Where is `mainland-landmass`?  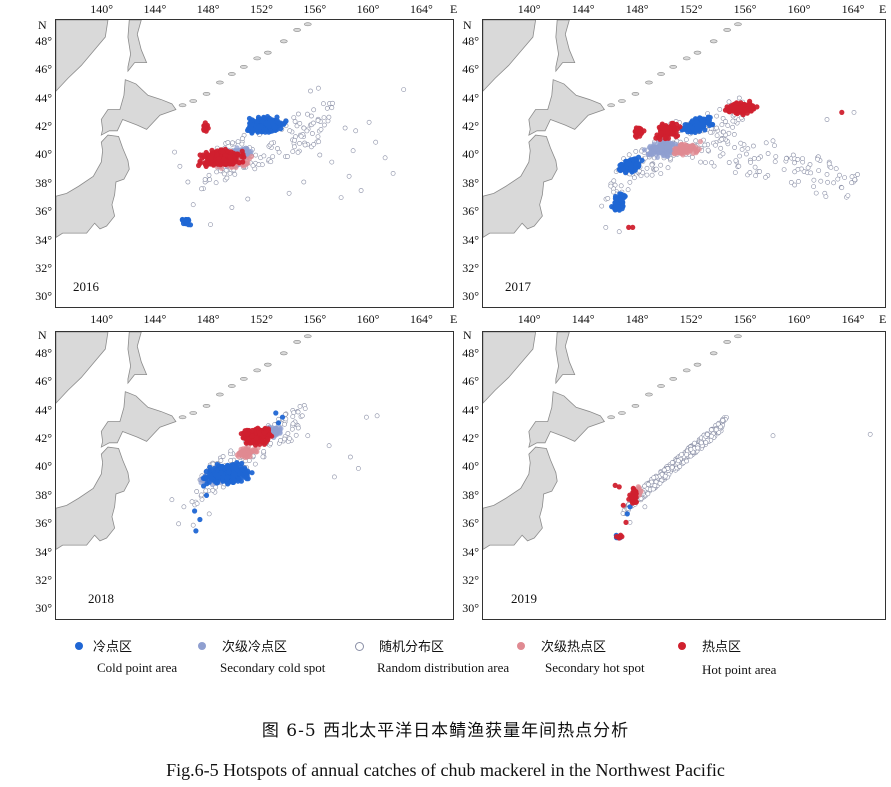
mainland-landmass is located at coordinates (82, 368).